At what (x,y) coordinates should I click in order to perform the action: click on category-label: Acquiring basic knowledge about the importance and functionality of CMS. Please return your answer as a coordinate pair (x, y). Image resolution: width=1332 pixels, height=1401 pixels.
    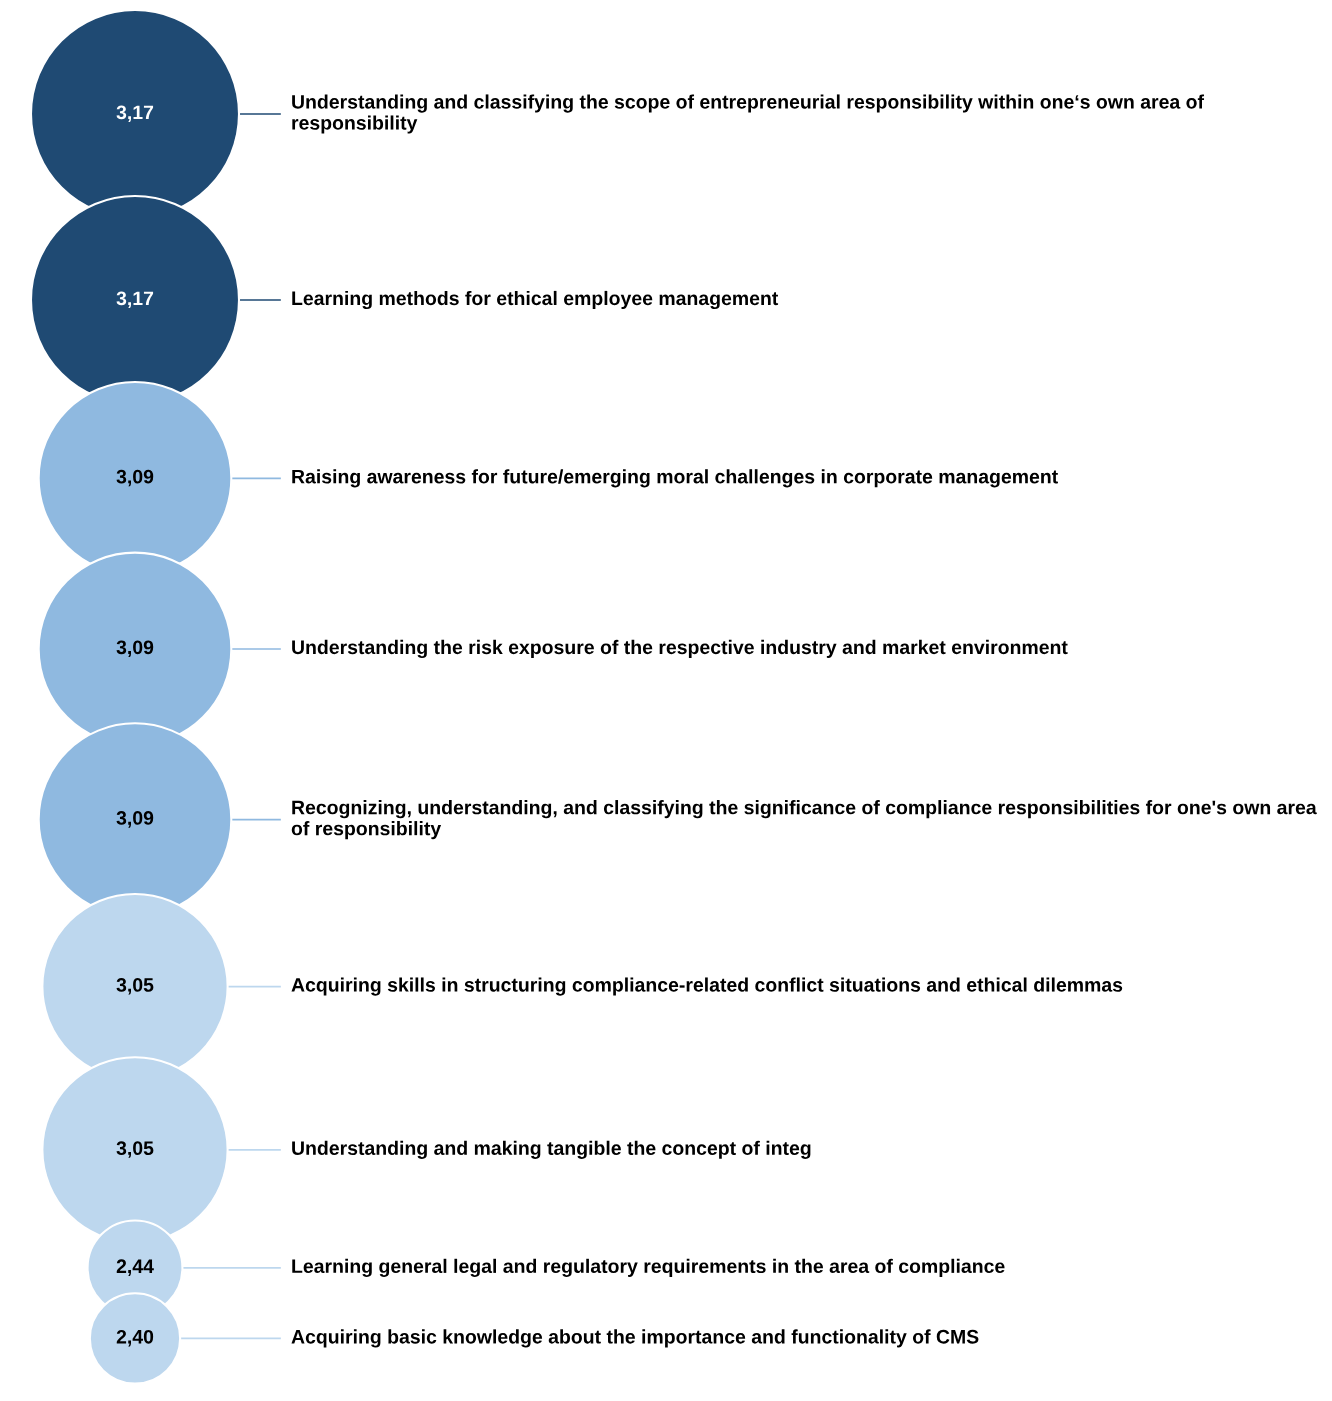
    Looking at the image, I should click on (635, 1338).